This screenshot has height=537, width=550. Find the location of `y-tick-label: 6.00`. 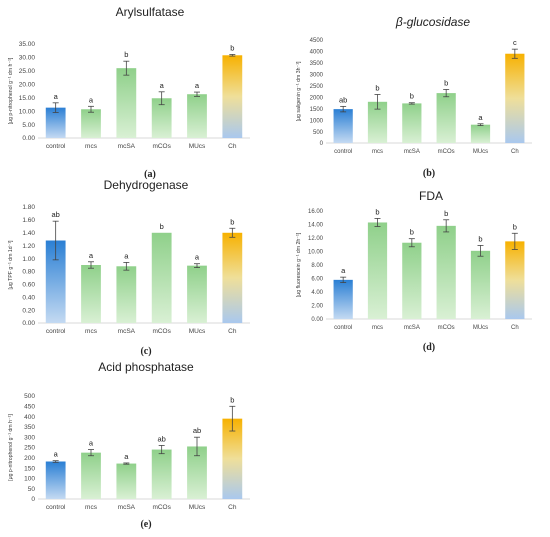

y-tick-label: 6.00 is located at coordinates (317, 280).